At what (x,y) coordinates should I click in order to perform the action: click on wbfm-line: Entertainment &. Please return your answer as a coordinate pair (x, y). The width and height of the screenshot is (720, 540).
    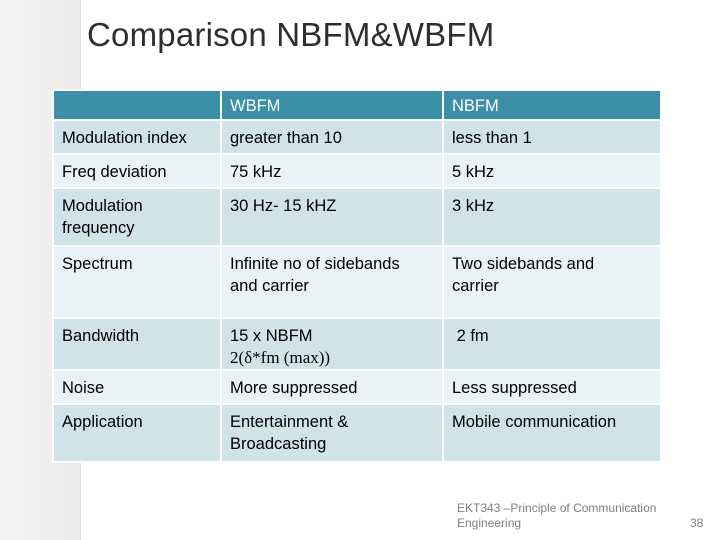
    Looking at the image, I should click on (289, 422).